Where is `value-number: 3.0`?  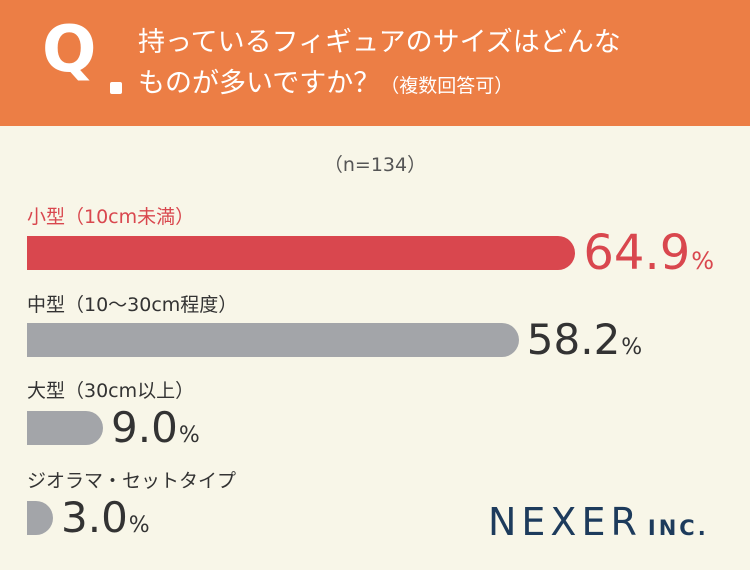
value-number: 3.0 is located at coordinates (94, 517).